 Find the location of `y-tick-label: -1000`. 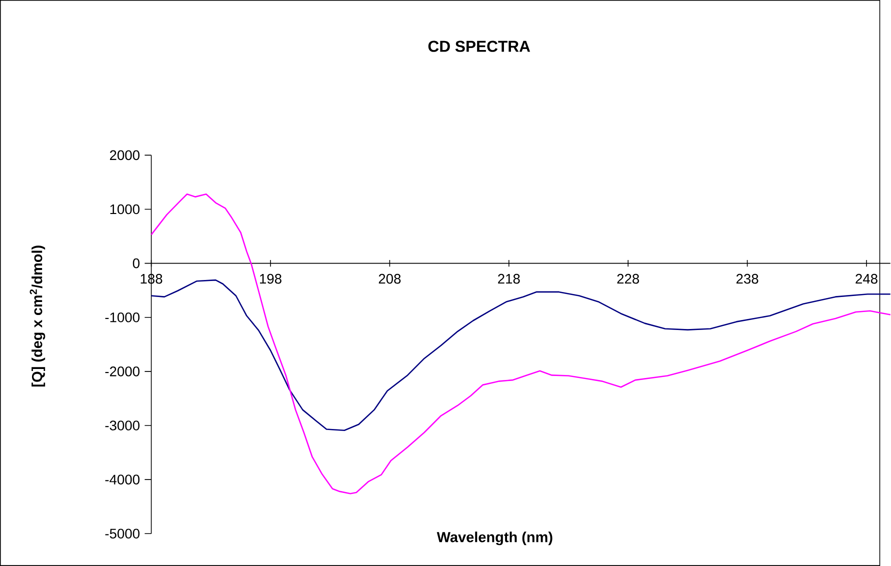

y-tick-label: -1000 is located at coordinates (122, 317).